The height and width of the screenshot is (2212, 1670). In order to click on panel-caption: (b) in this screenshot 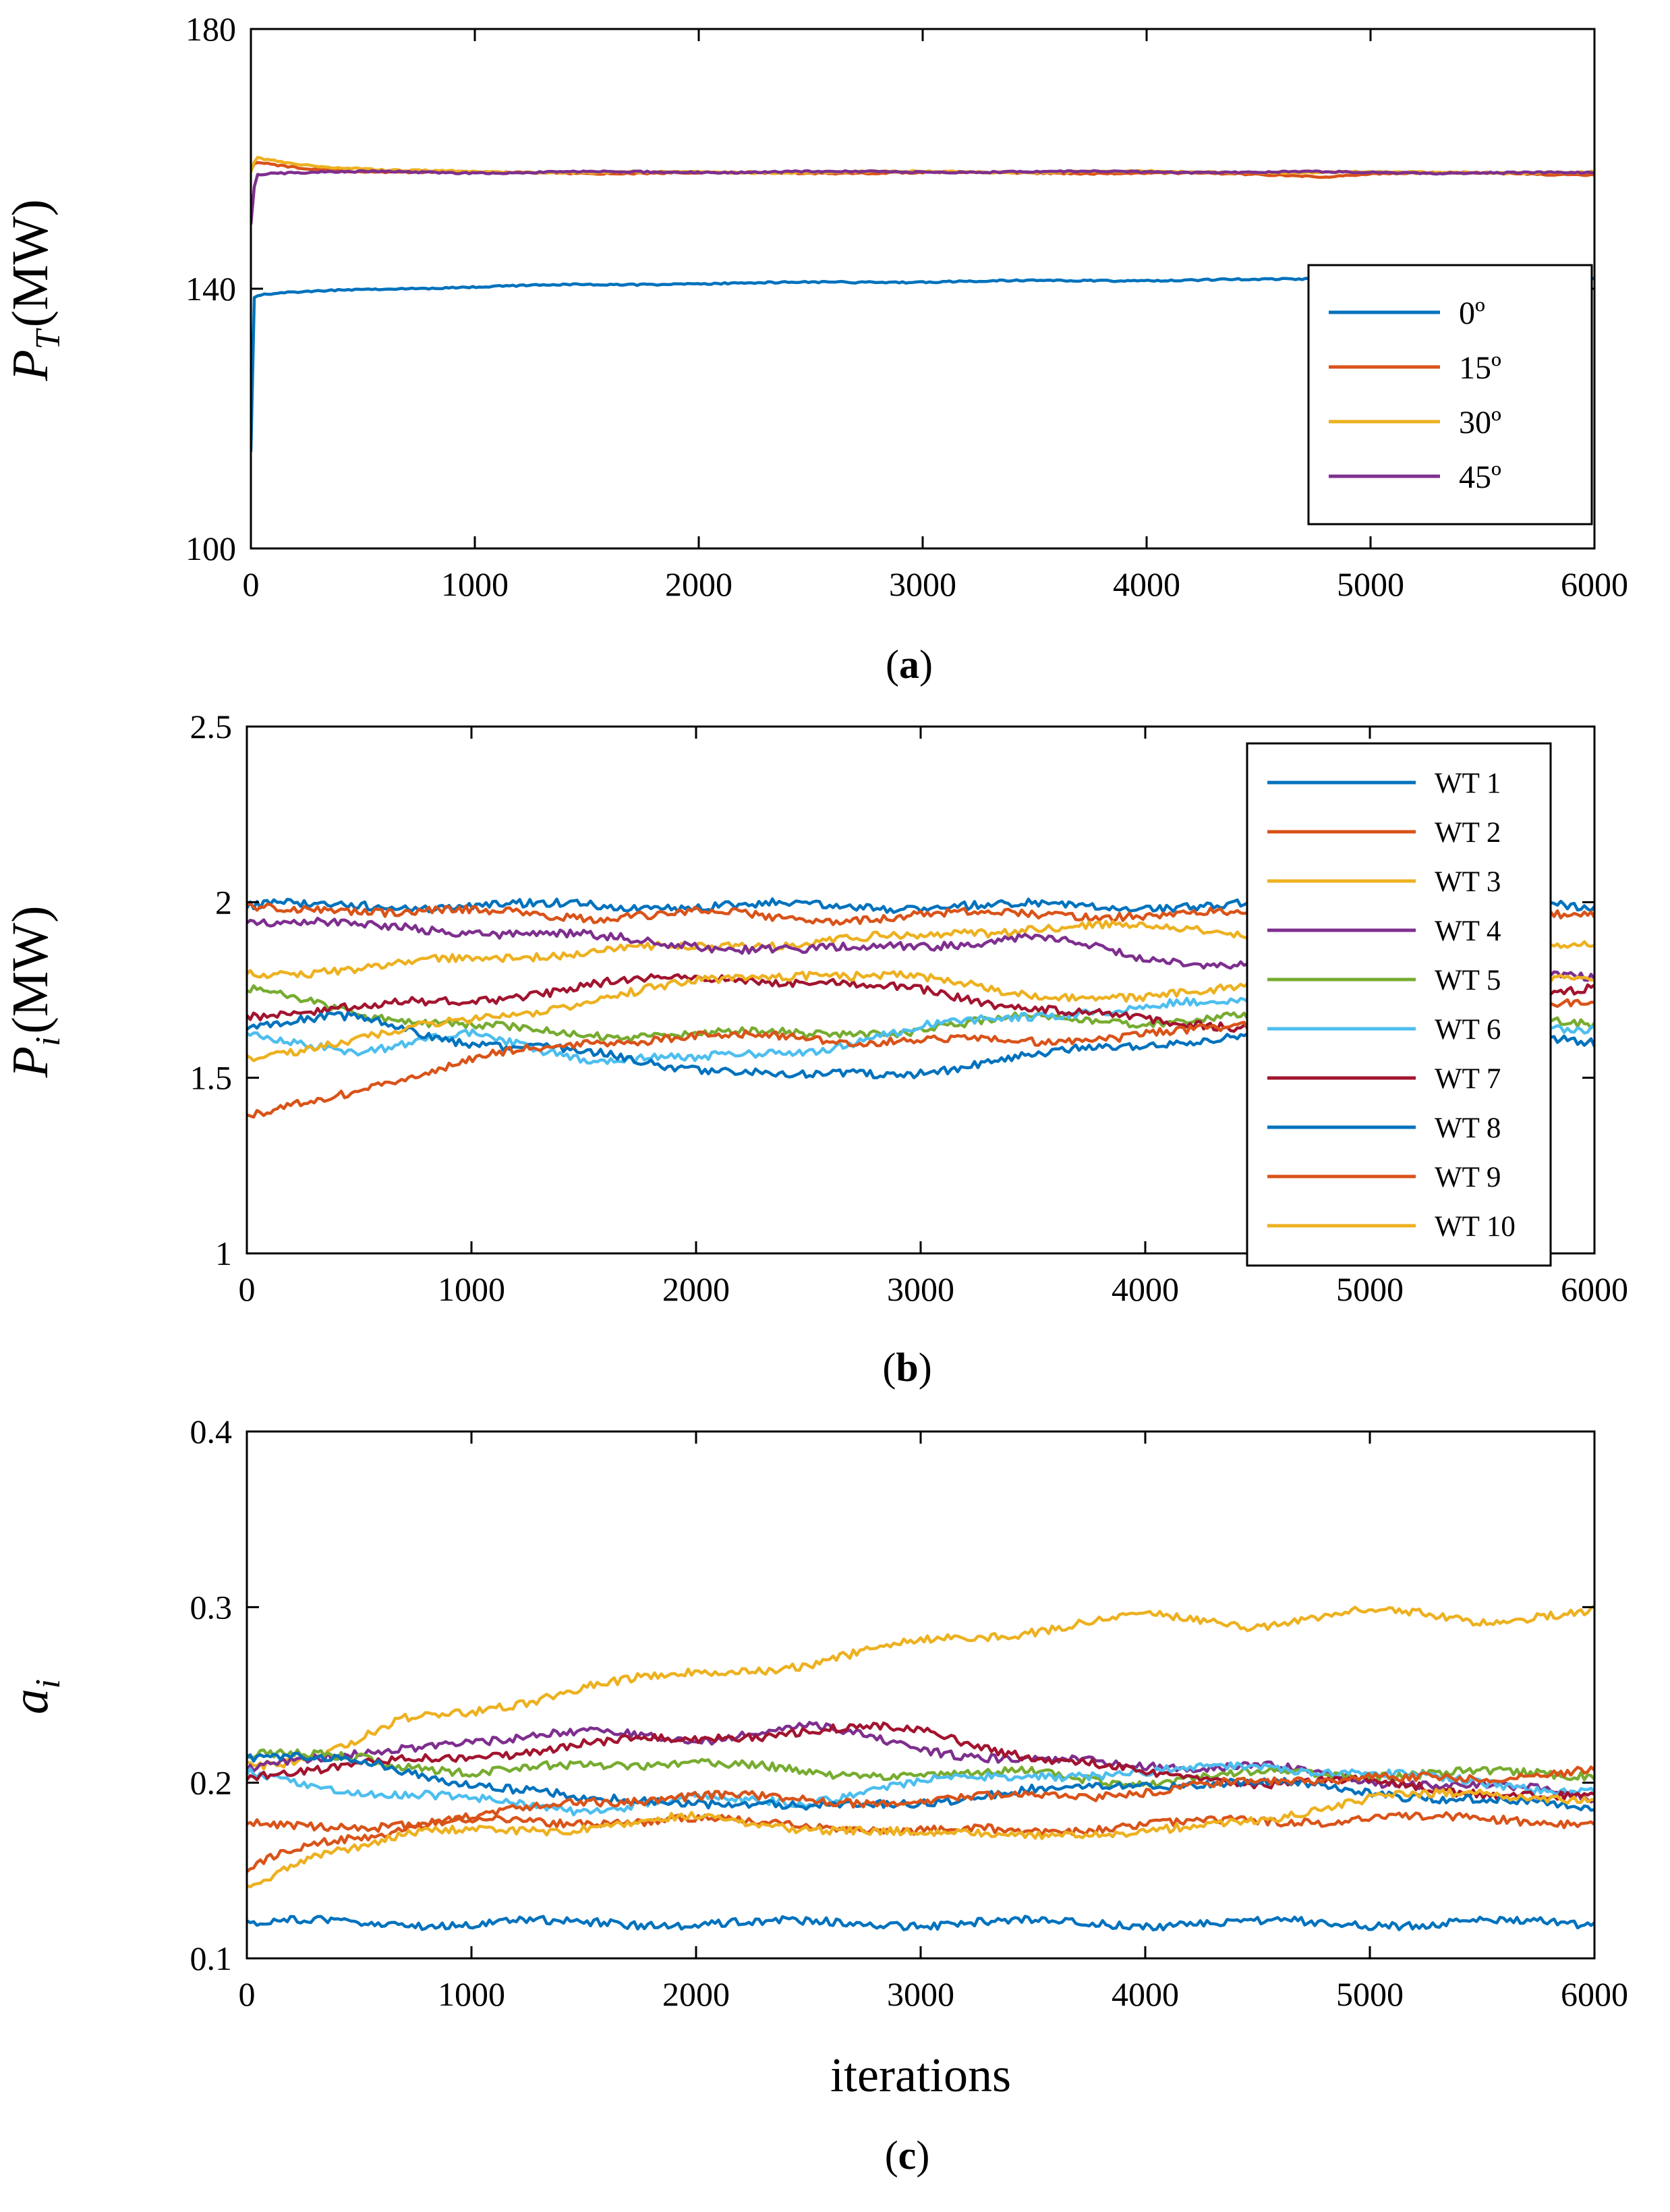, I will do `click(907, 1368)`.